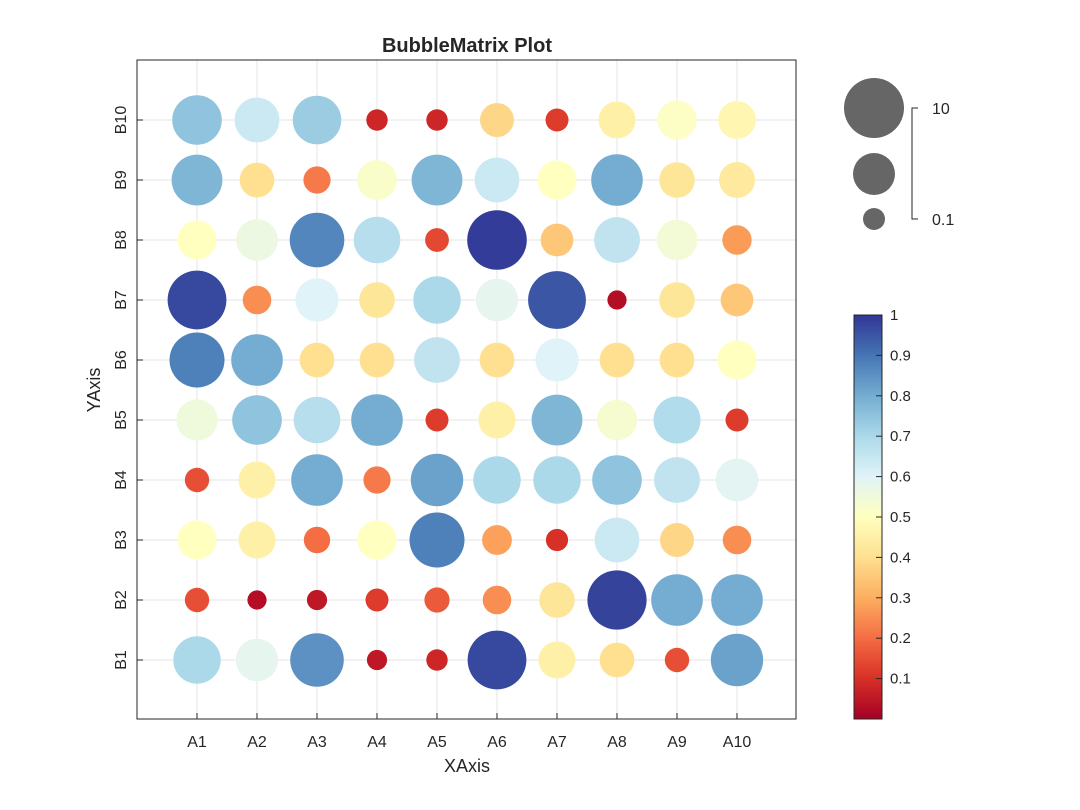  What do you see at coordinates (197, 240) in the screenshot?
I see `bubble-A1-B8` at bounding box center [197, 240].